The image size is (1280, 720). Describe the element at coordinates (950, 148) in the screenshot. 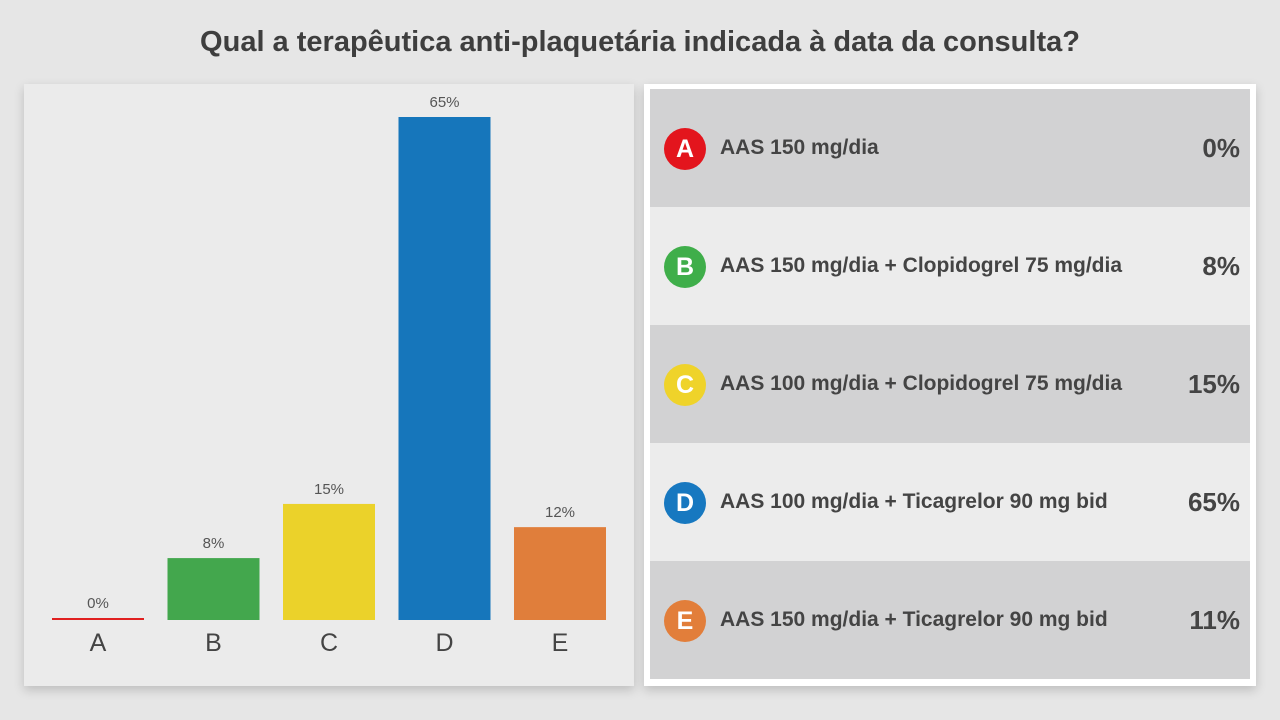

I see `option-row-a: A AAS 150 mg/dia 0%` at that location.